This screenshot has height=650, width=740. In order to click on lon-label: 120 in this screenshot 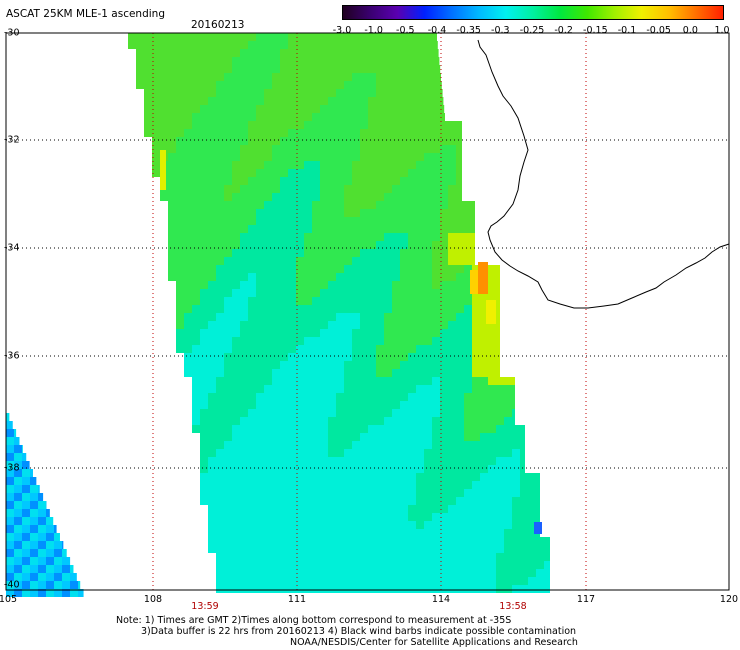, I will do `click(729, 599)`.